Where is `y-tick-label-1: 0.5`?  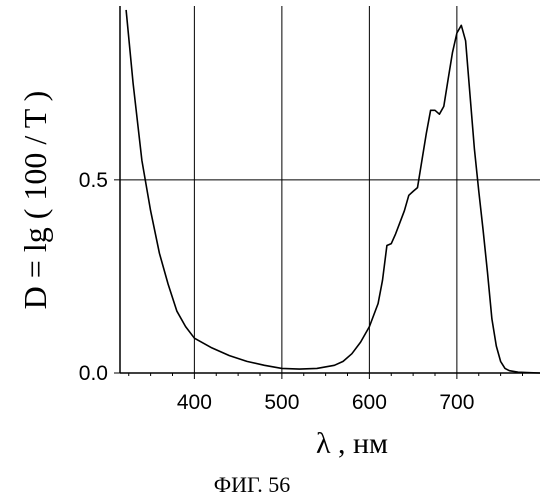
y-tick-label-1: 0.5 is located at coordinates (93, 180).